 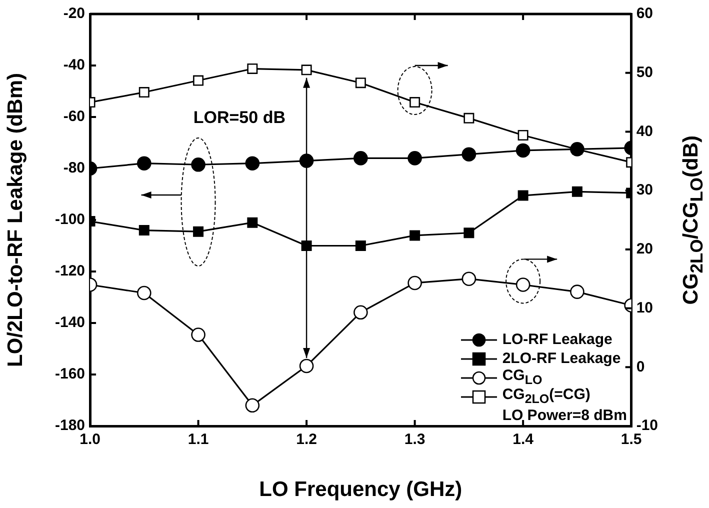 What do you see at coordinates (522, 376) in the screenshot?
I see `legend-label: CG$_{LO}$` at bounding box center [522, 376].